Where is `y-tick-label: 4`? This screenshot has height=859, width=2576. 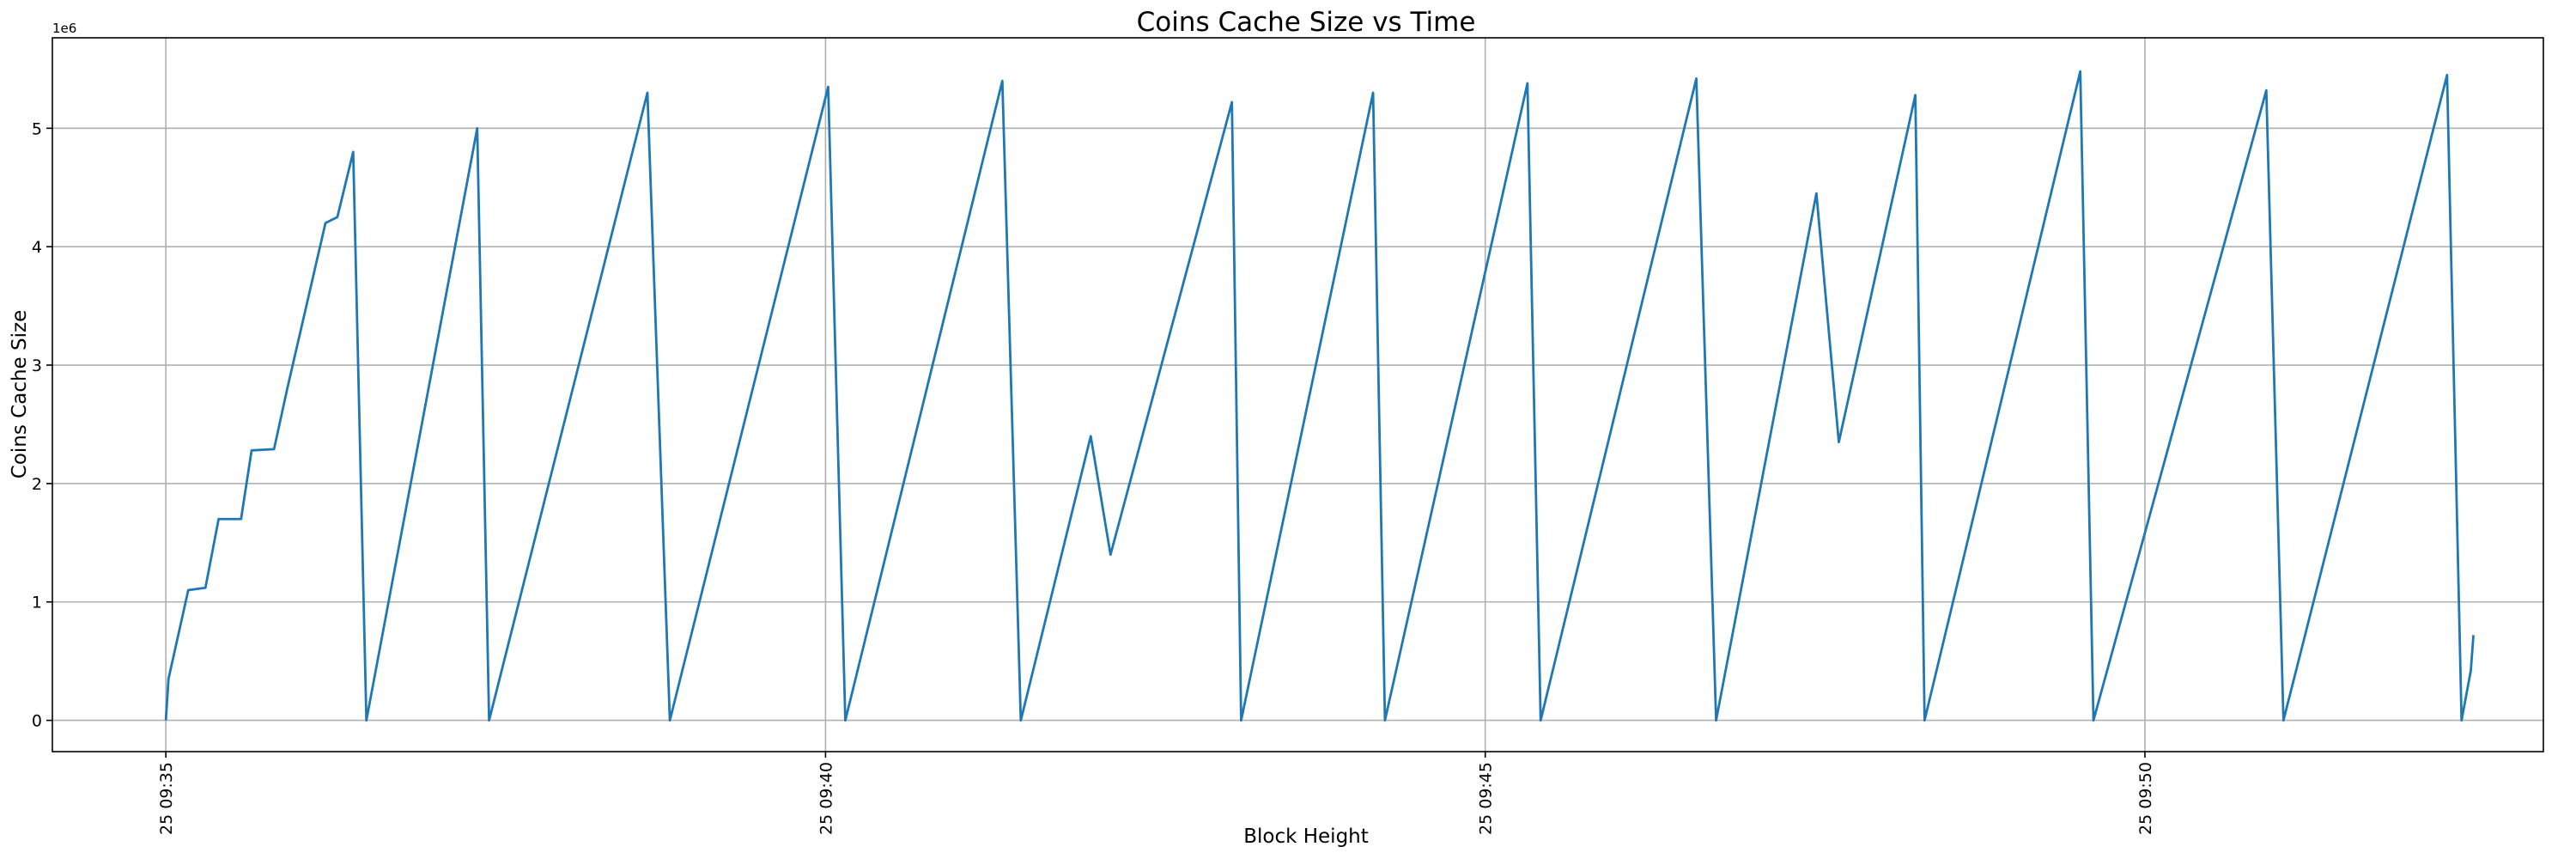
y-tick-label: 4 is located at coordinates (37, 248).